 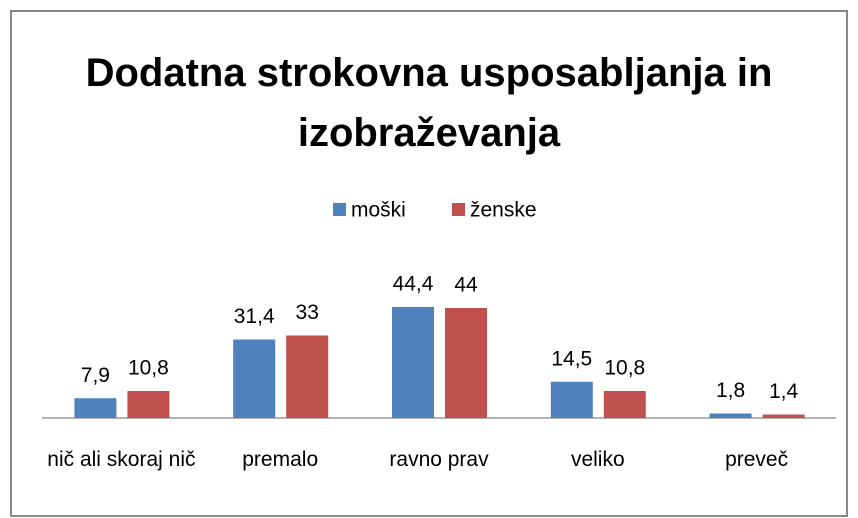 What do you see at coordinates (121, 459) in the screenshot?
I see `x-tick-label: nič ali skoraj nič` at bounding box center [121, 459].